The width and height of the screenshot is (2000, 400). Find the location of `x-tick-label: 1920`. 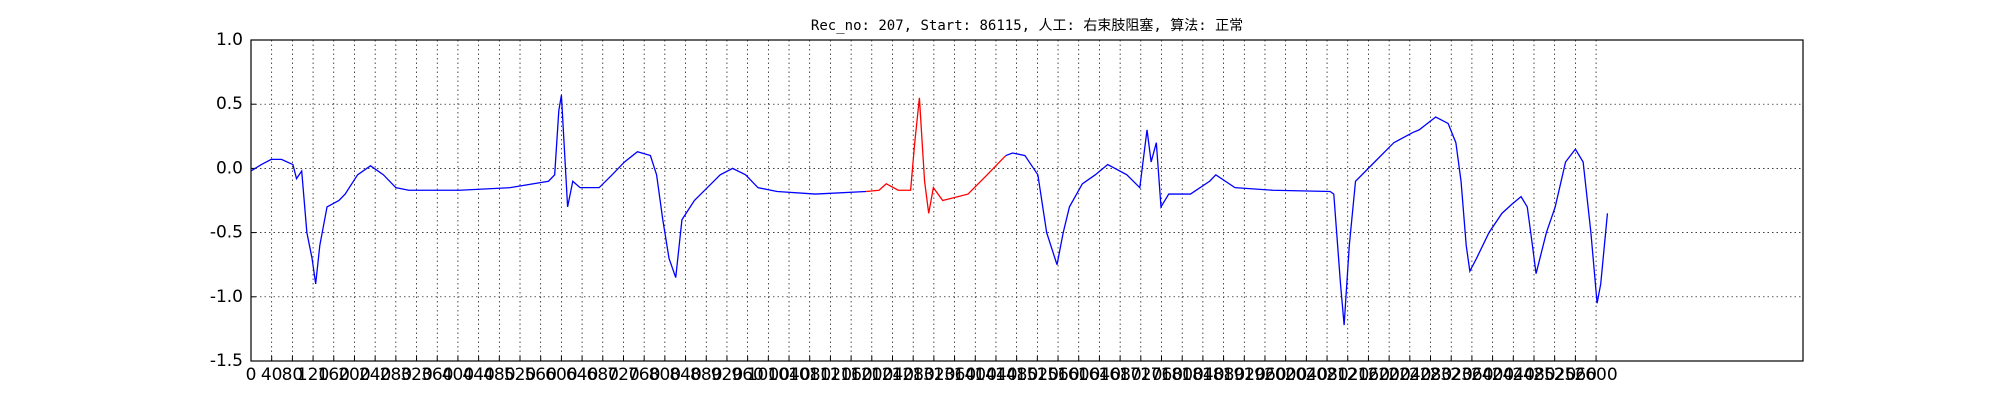

x-tick-label: 1920 is located at coordinates (1244, 375).